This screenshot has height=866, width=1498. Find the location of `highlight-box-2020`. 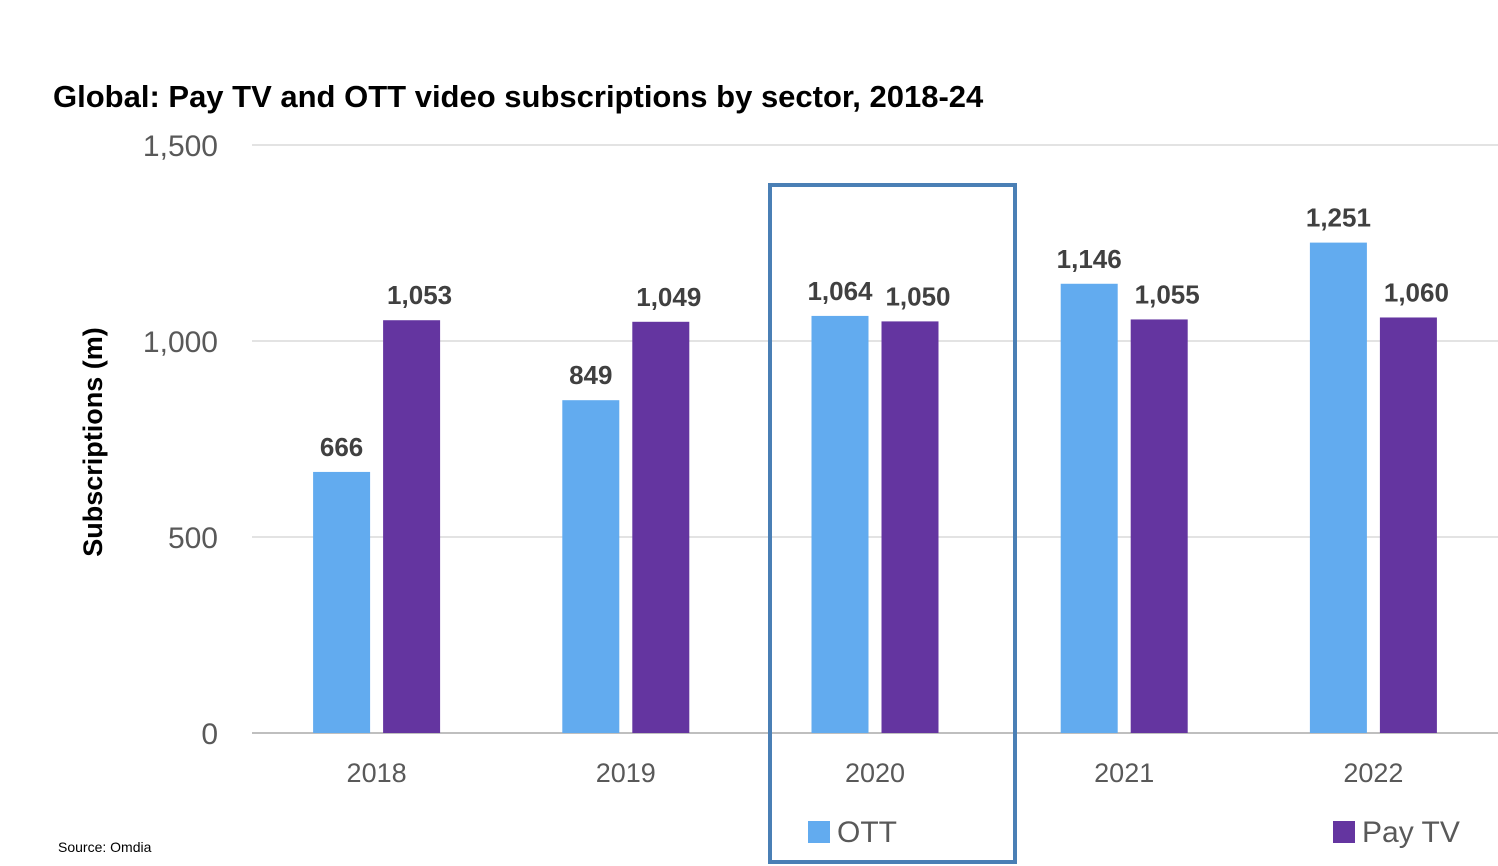

highlight-box-2020 is located at coordinates (892, 523).